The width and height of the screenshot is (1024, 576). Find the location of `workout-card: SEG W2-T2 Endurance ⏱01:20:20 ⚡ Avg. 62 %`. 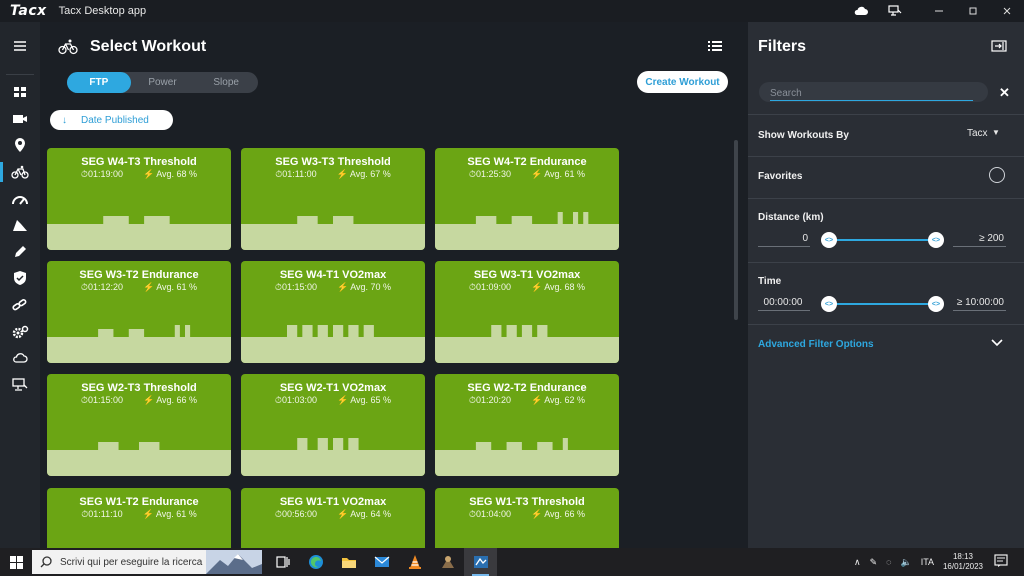

workout-card: SEG W2-T2 Endurance ⏱01:20:20 ⚡ Avg. 62 % is located at coordinates (527, 425).